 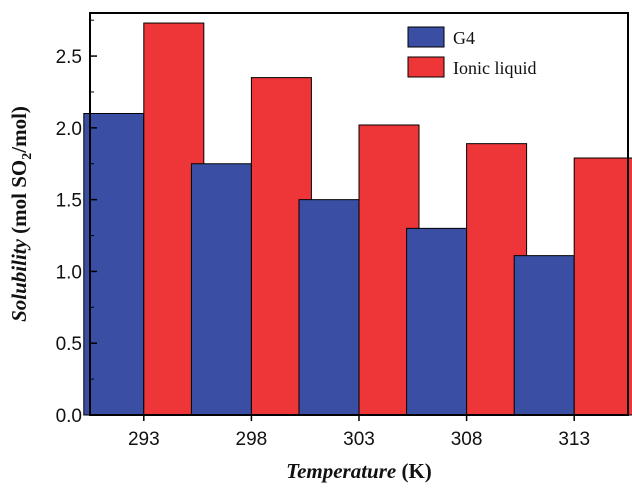 What do you see at coordinates (69, 201) in the screenshot?
I see `y-tick-label: 1.5` at bounding box center [69, 201].